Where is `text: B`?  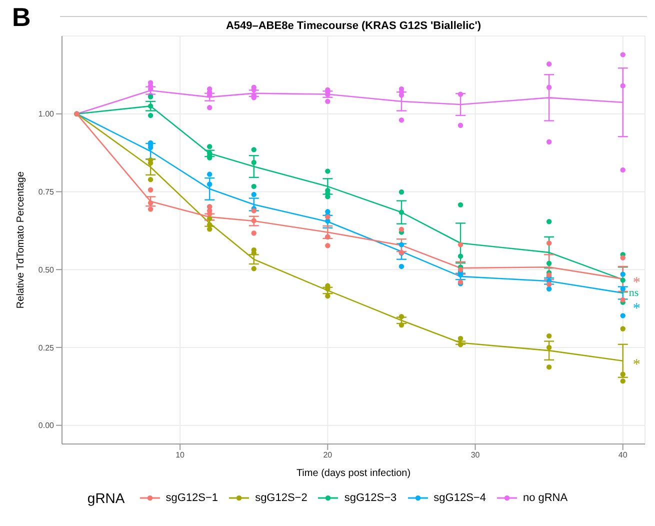 text: B is located at coordinates (21, 17).